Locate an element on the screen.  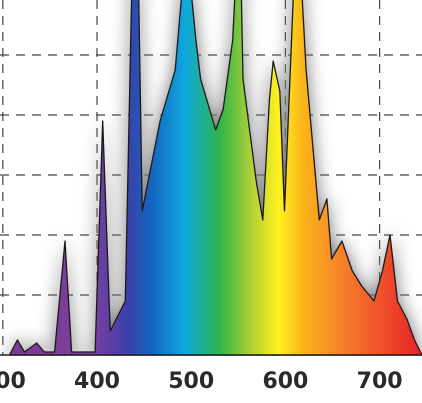
x-tick-label: 300 is located at coordinates (13, 381).